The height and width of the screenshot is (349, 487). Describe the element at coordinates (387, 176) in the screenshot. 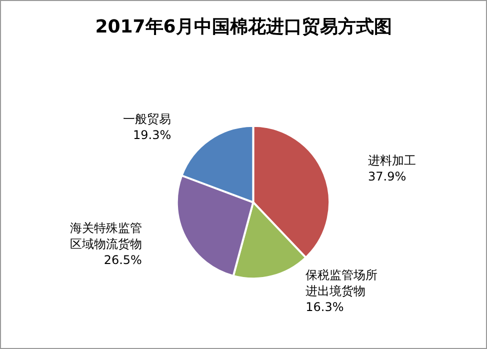

I see `data-label: 37.9%` at that location.